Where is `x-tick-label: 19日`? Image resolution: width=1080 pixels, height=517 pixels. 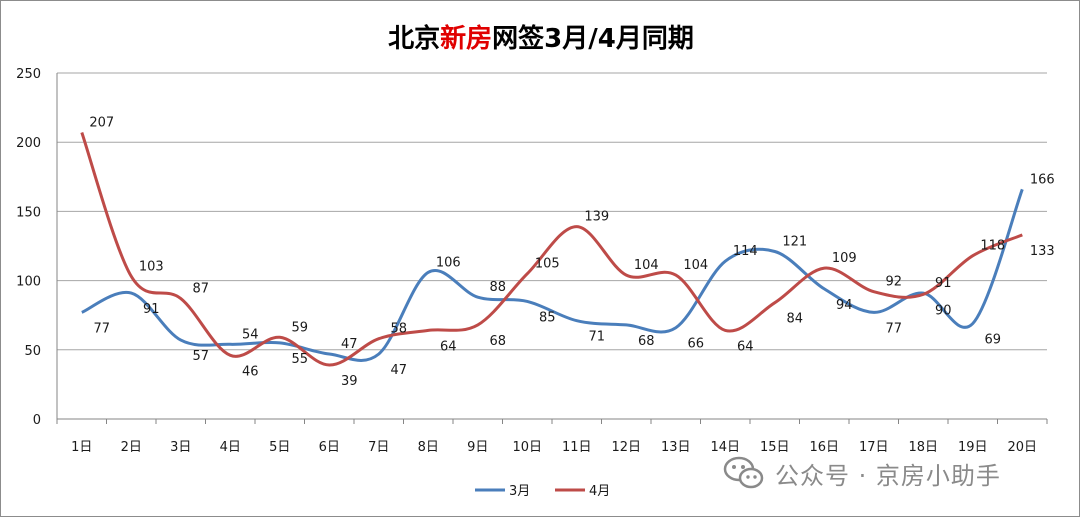 x-tick-label: 19日 is located at coordinates (973, 447).